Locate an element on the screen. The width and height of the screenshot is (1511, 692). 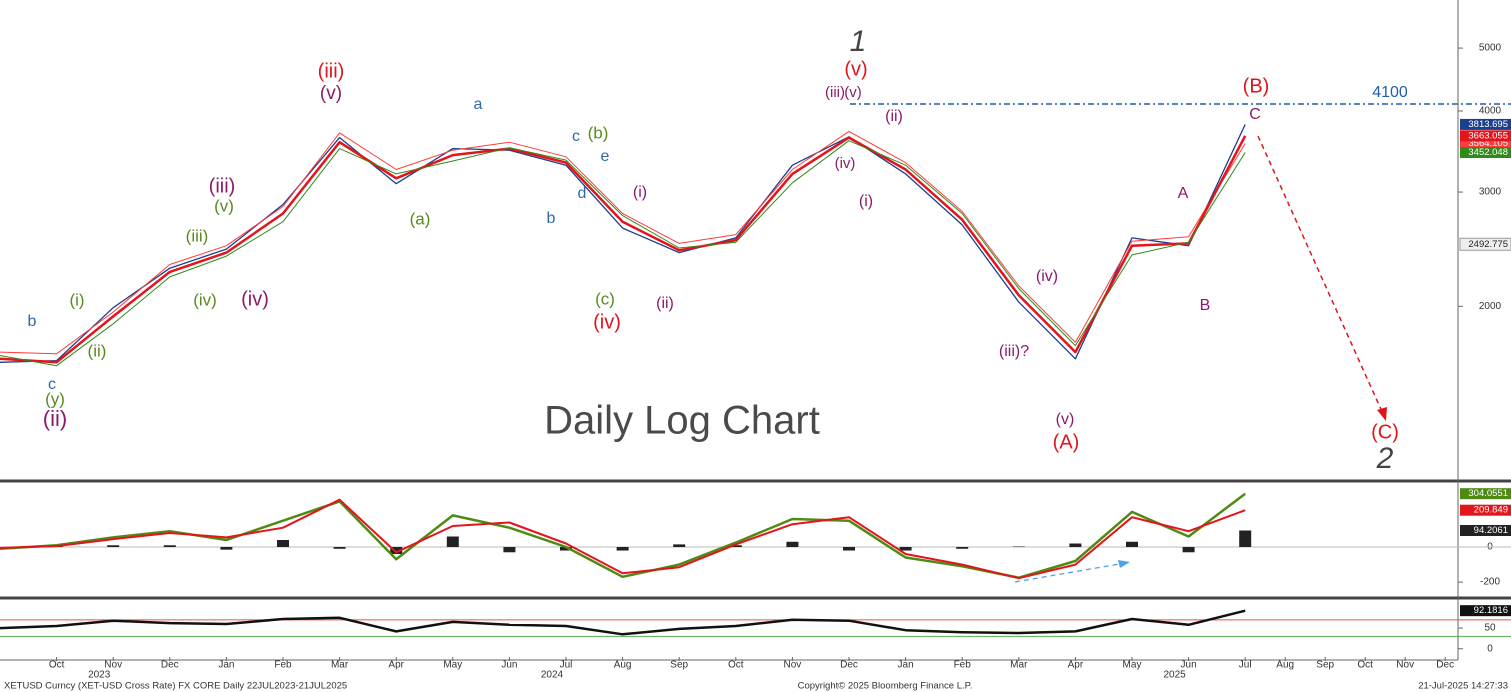
wave-label: (iii)? is located at coordinates (1014, 351).